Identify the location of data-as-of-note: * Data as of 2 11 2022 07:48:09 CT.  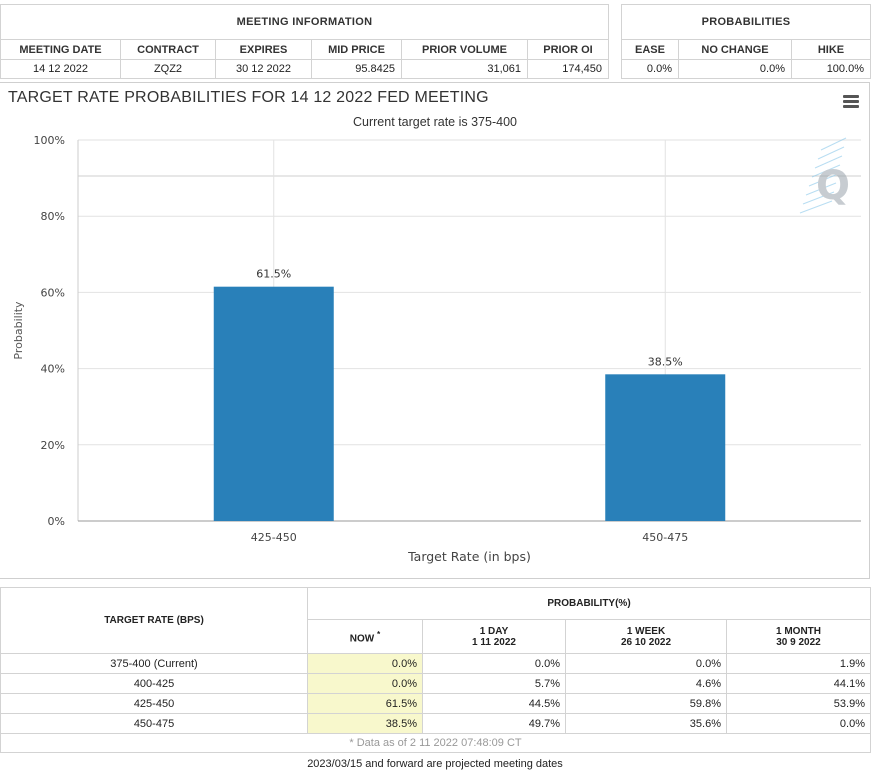
(435, 743).